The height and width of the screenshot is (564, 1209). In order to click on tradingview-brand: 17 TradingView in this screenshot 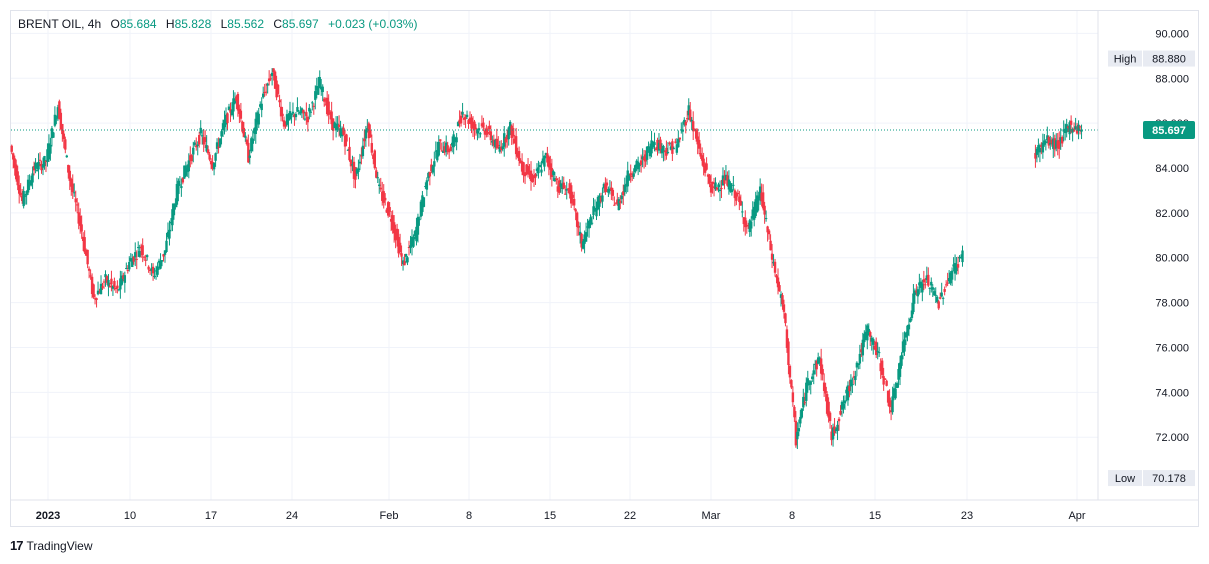, I will do `click(51, 545)`.